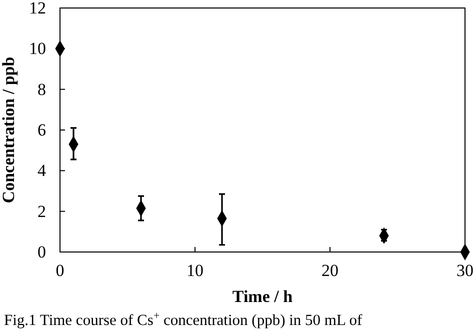 Image resolution: width=474 pixels, height=333 pixels. Describe the element at coordinates (330, 270) in the screenshot. I see `x-tick-label: 20` at that location.